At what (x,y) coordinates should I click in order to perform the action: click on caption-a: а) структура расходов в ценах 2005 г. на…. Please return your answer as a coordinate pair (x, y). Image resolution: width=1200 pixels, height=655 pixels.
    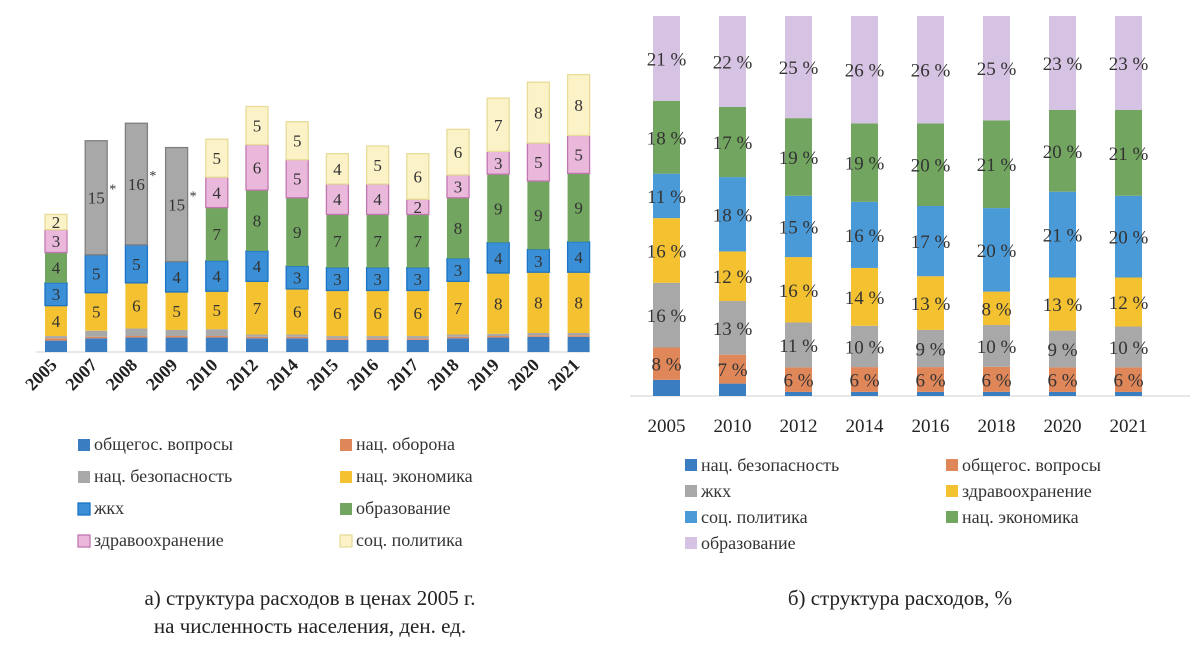
    Looking at the image, I should click on (310, 612).